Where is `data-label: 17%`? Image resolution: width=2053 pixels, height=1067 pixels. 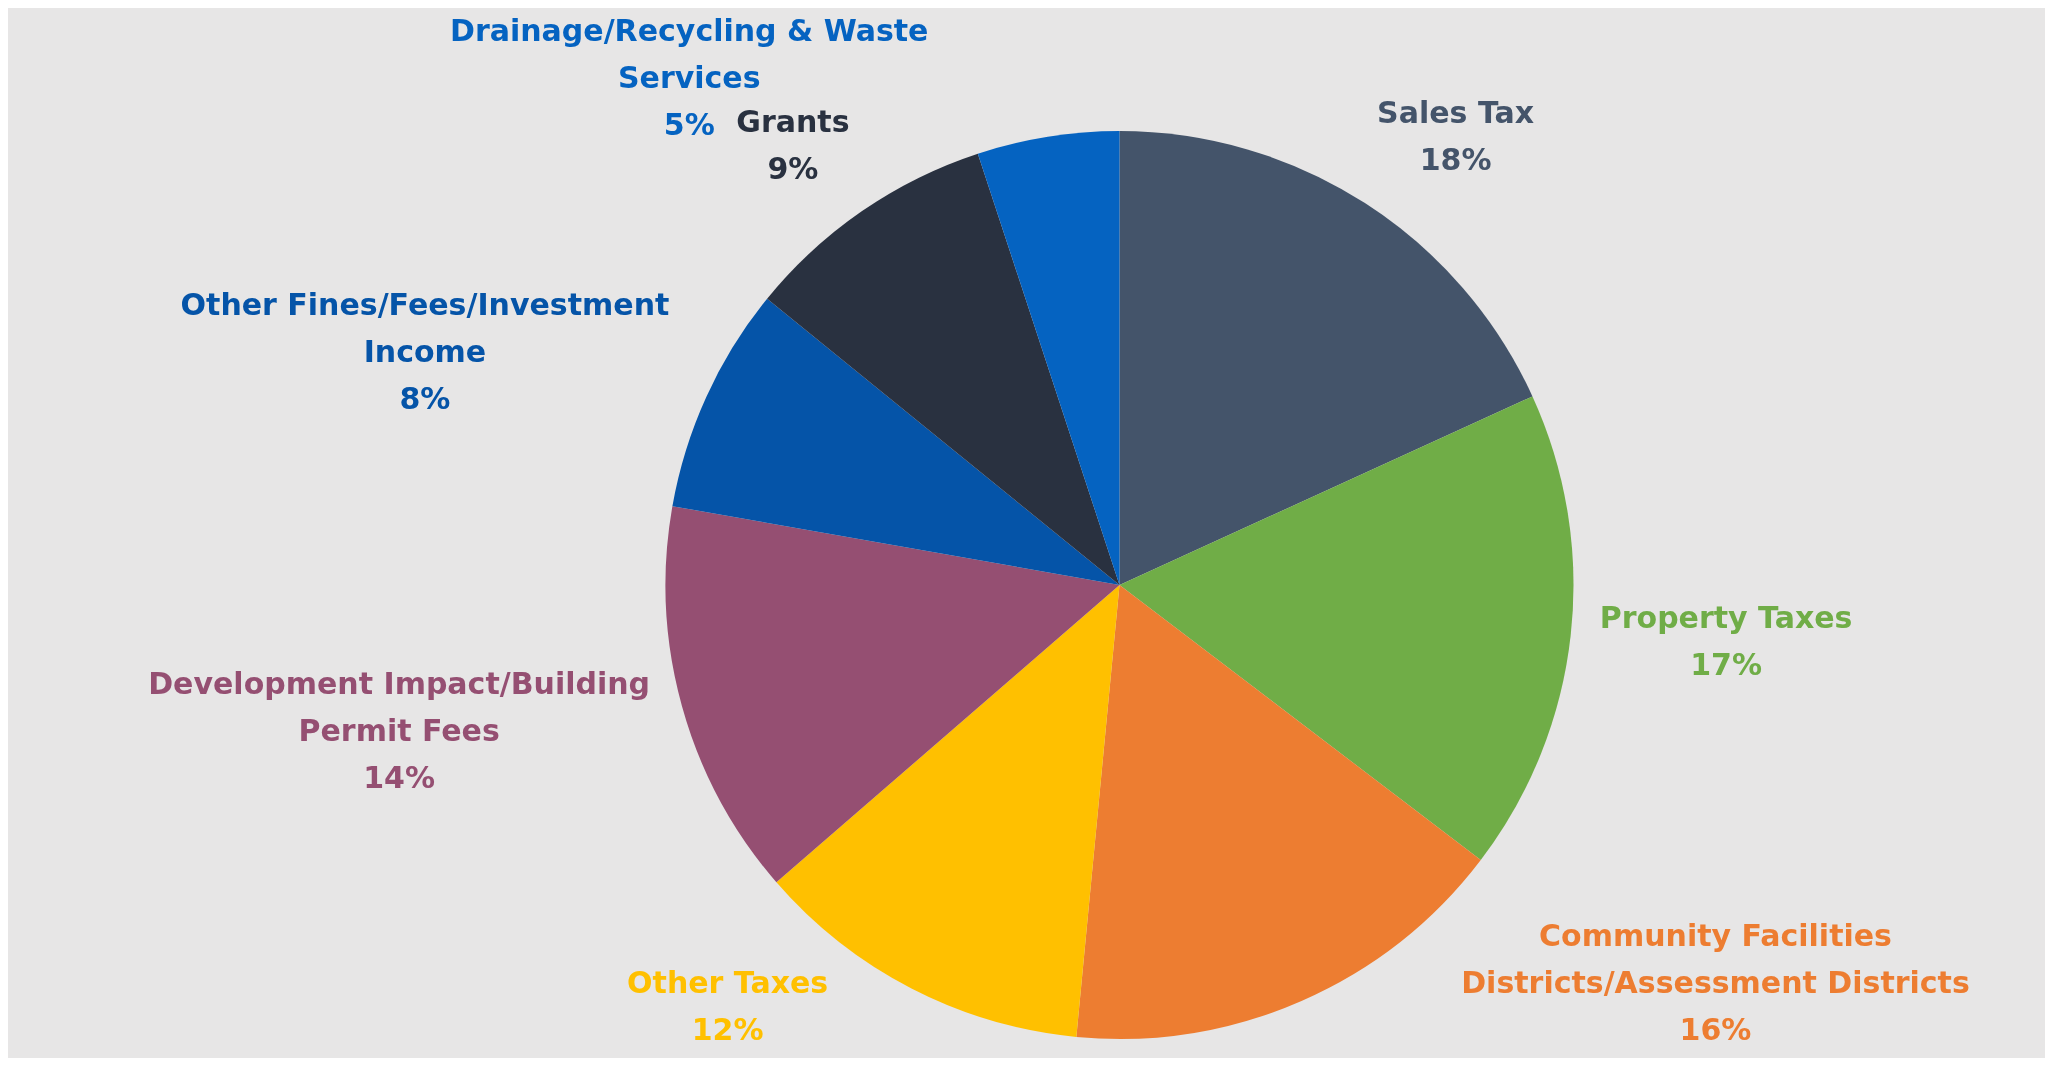 data-label: 17% is located at coordinates (1726, 665).